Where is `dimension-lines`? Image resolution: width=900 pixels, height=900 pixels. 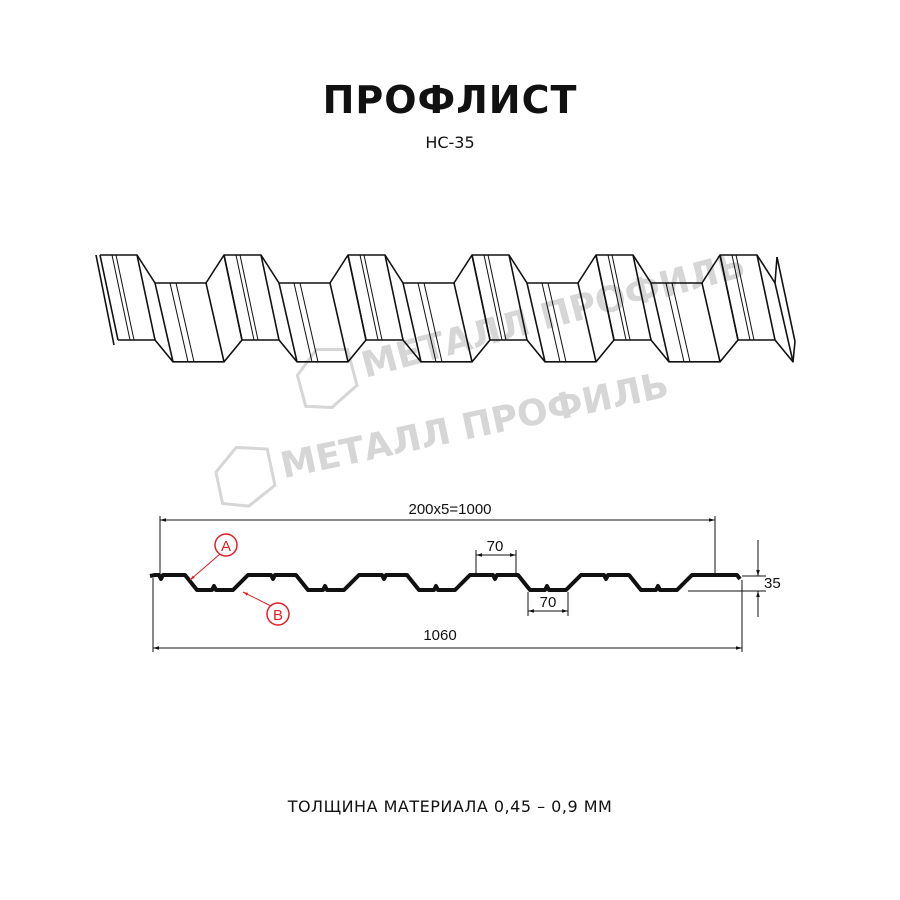 dimension-lines is located at coordinates (459, 584).